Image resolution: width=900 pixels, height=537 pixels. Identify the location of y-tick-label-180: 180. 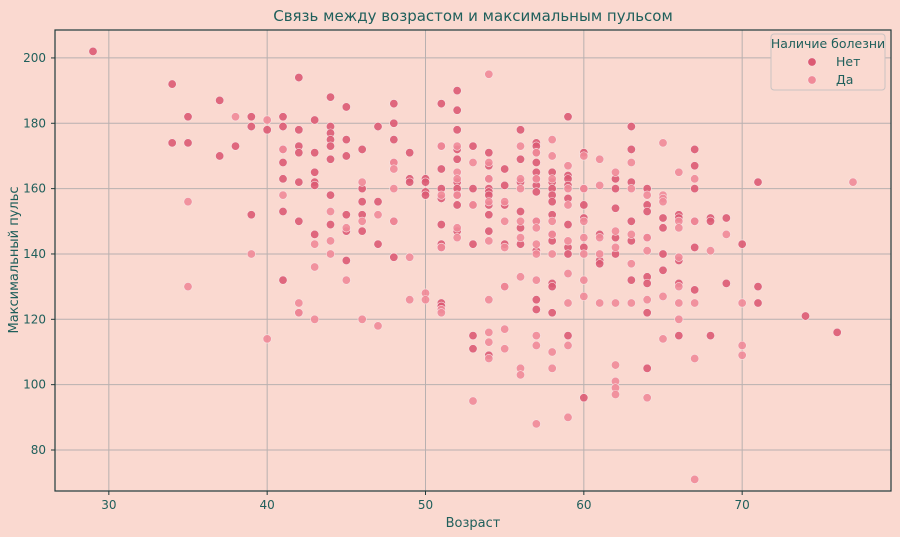
(34, 123).